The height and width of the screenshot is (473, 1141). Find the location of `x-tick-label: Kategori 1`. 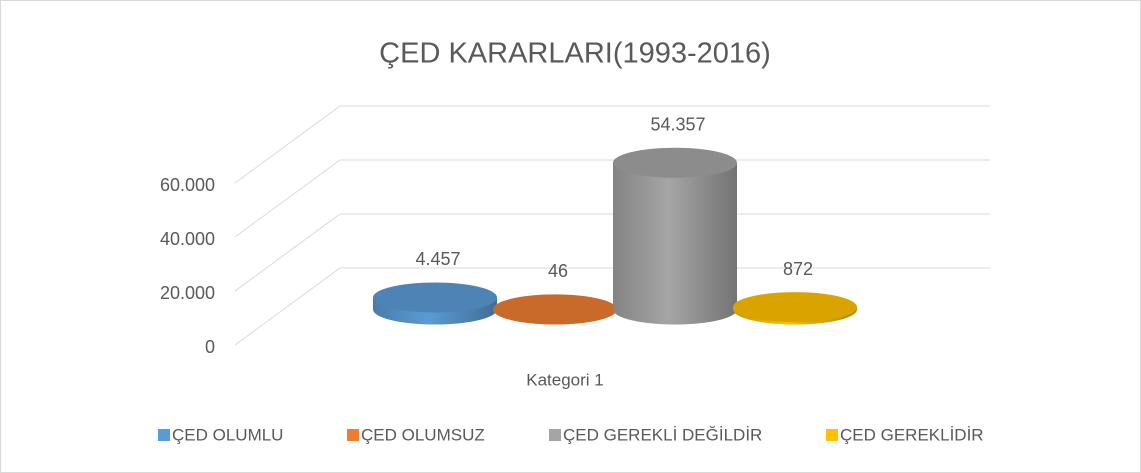

x-tick-label: Kategori 1 is located at coordinates (565, 379).